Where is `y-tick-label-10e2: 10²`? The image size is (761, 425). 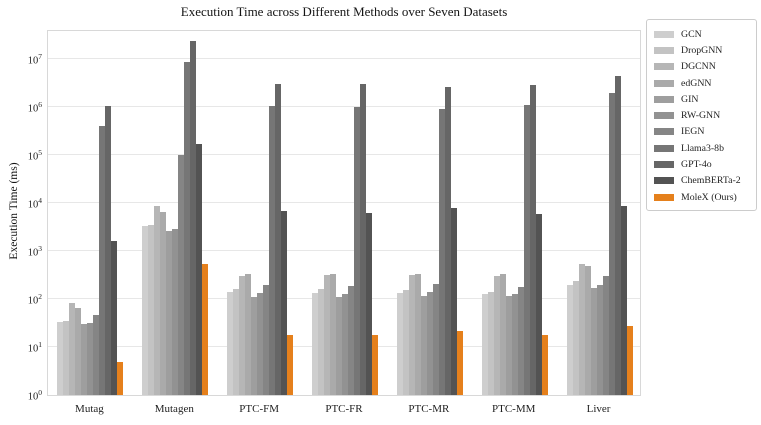
y-tick-label-10e2: 10² is located at coordinates (34, 299).